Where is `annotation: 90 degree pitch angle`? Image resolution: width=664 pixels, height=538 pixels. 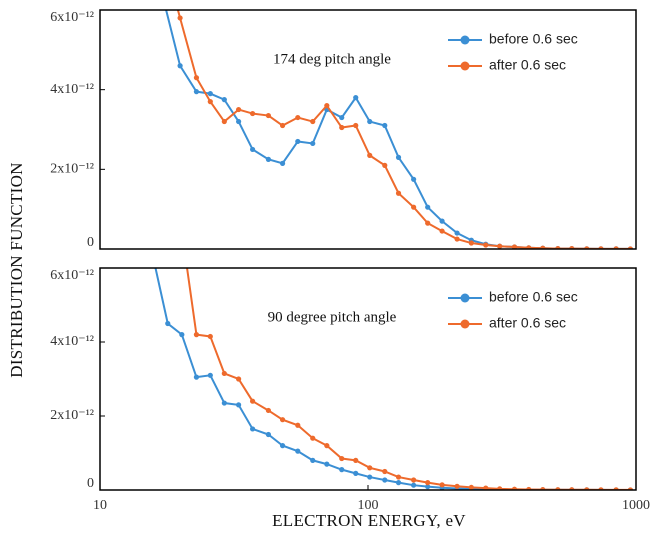
annotation: 90 degree pitch angle is located at coordinates (332, 317).